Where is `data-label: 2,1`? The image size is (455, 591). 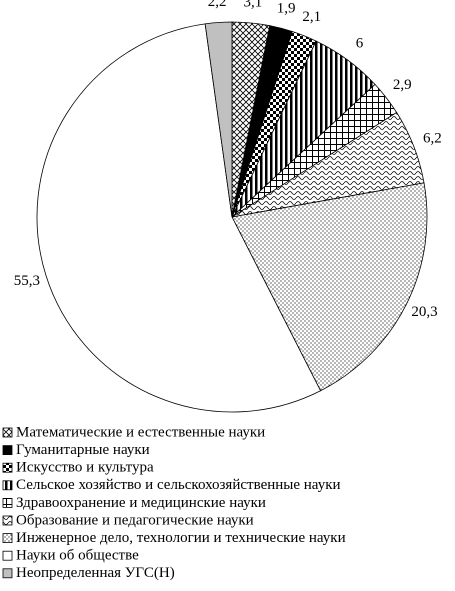
data-label: 2,1 is located at coordinates (311, 17).